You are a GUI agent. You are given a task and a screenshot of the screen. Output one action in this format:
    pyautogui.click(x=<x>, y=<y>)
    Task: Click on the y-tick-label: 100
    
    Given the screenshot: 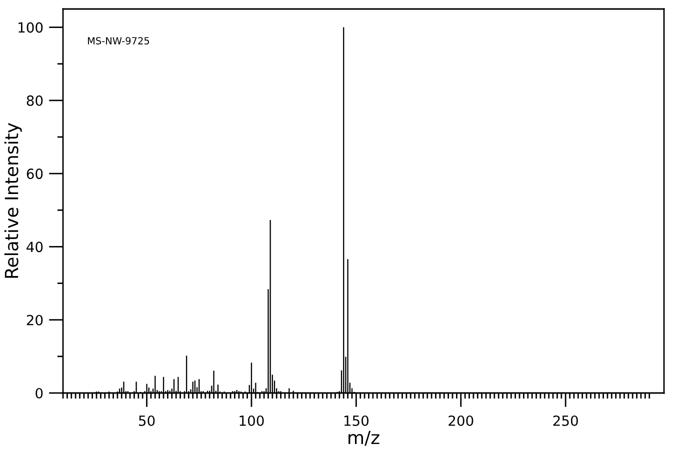 What is the action you would take?
    pyautogui.click(x=30, y=27)
    